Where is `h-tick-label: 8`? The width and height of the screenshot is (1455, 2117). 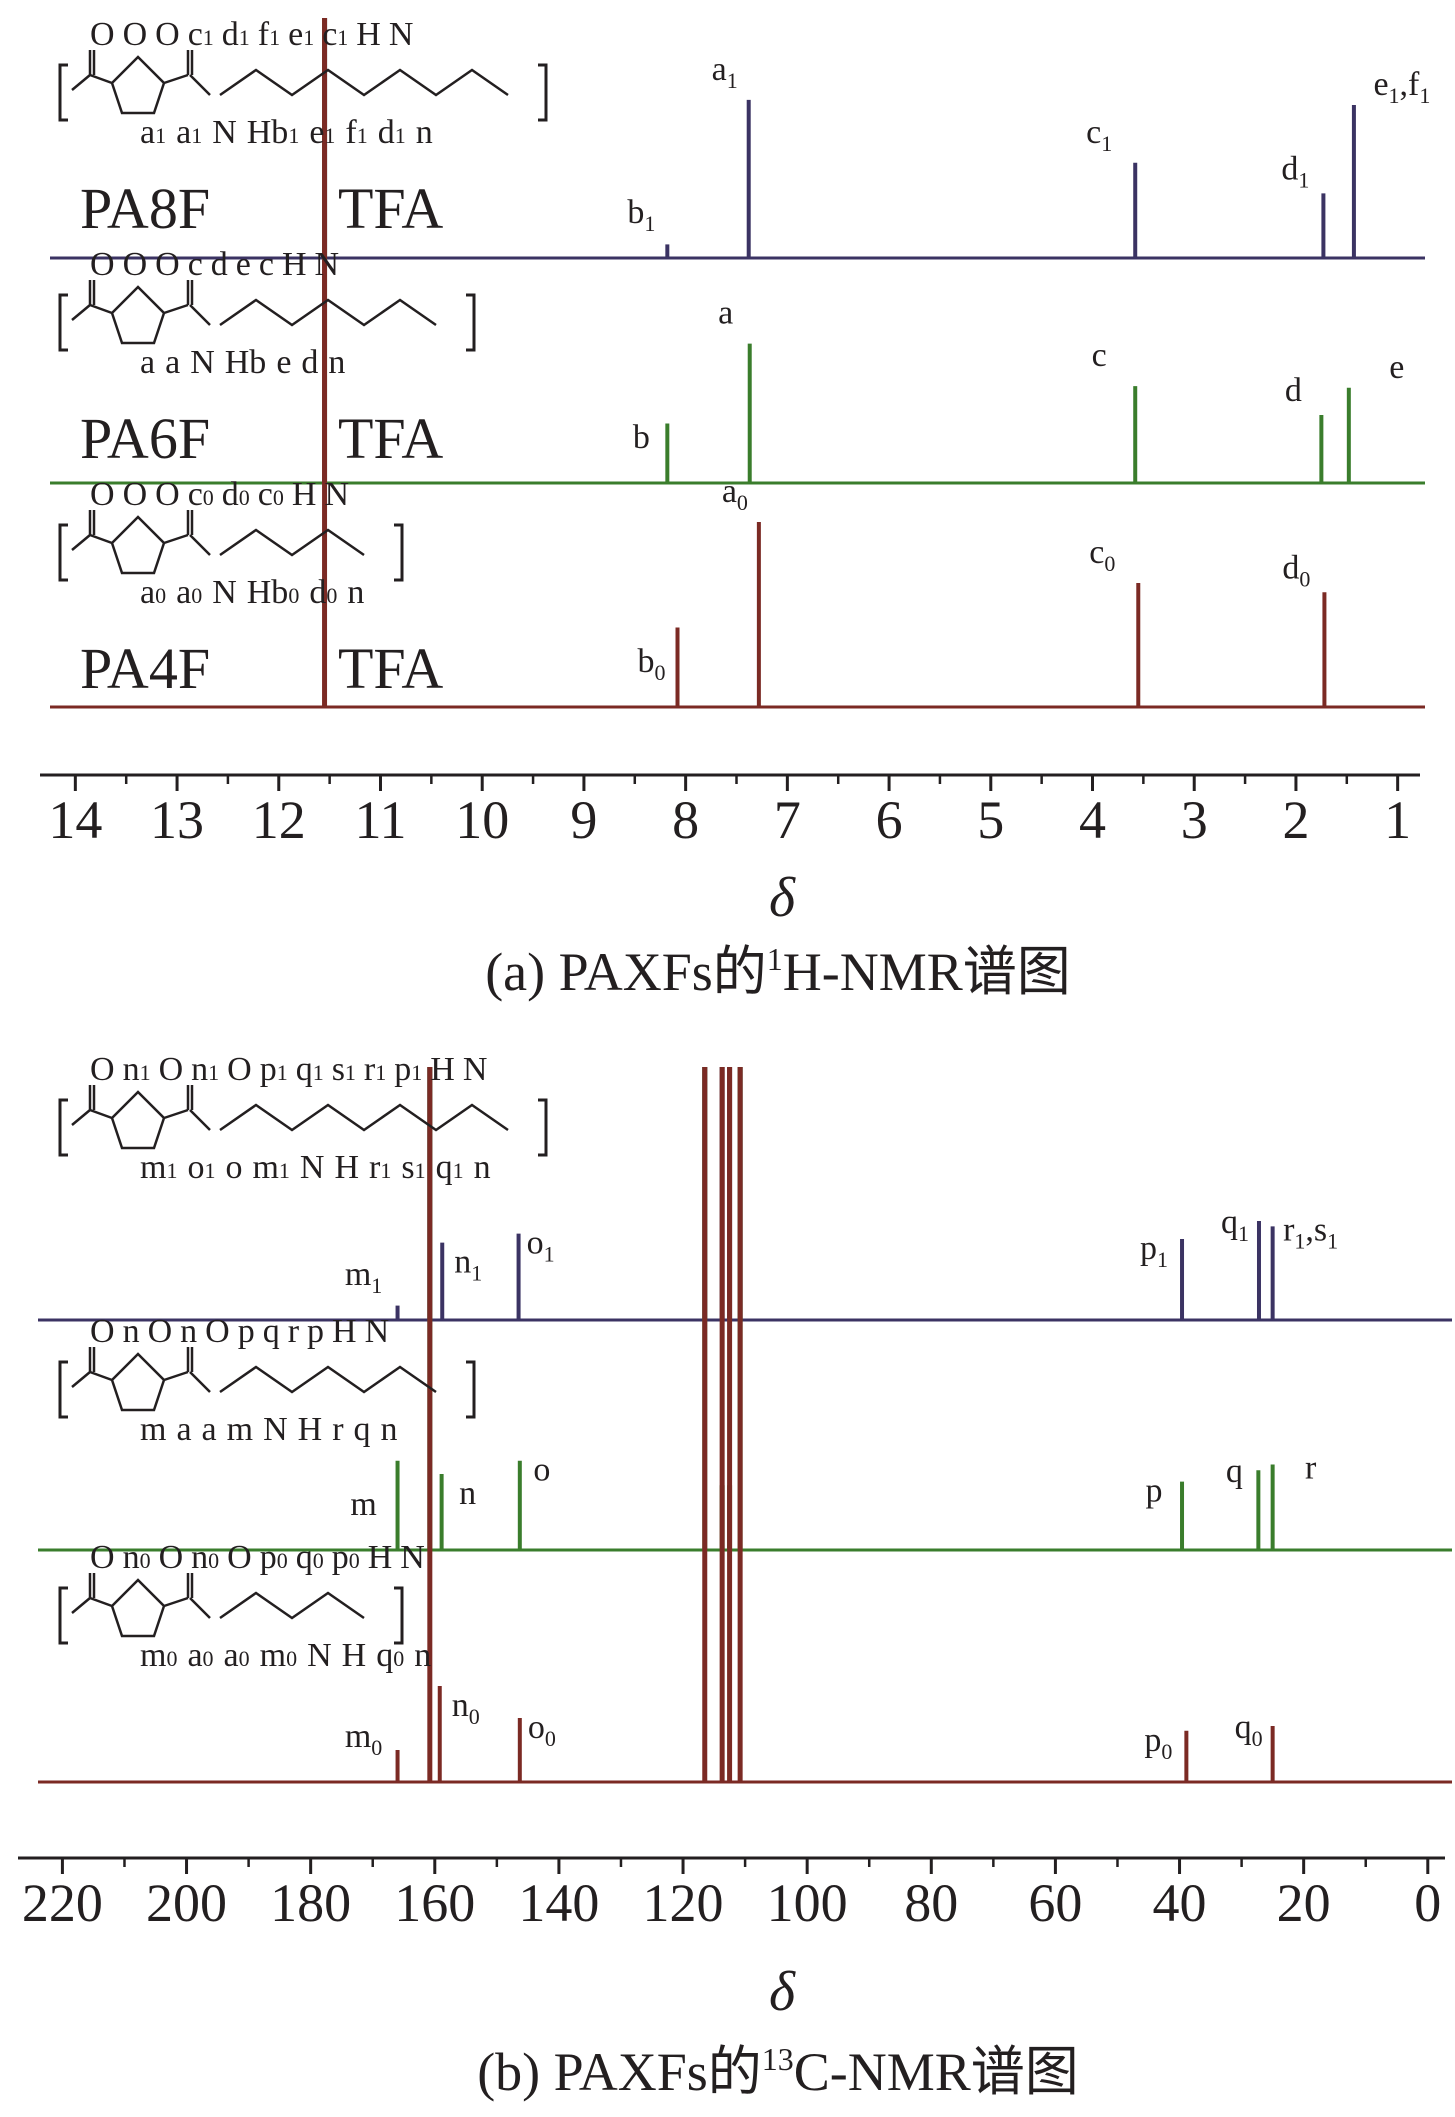
h-tick-label: 8 is located at coordinates (685, 820).